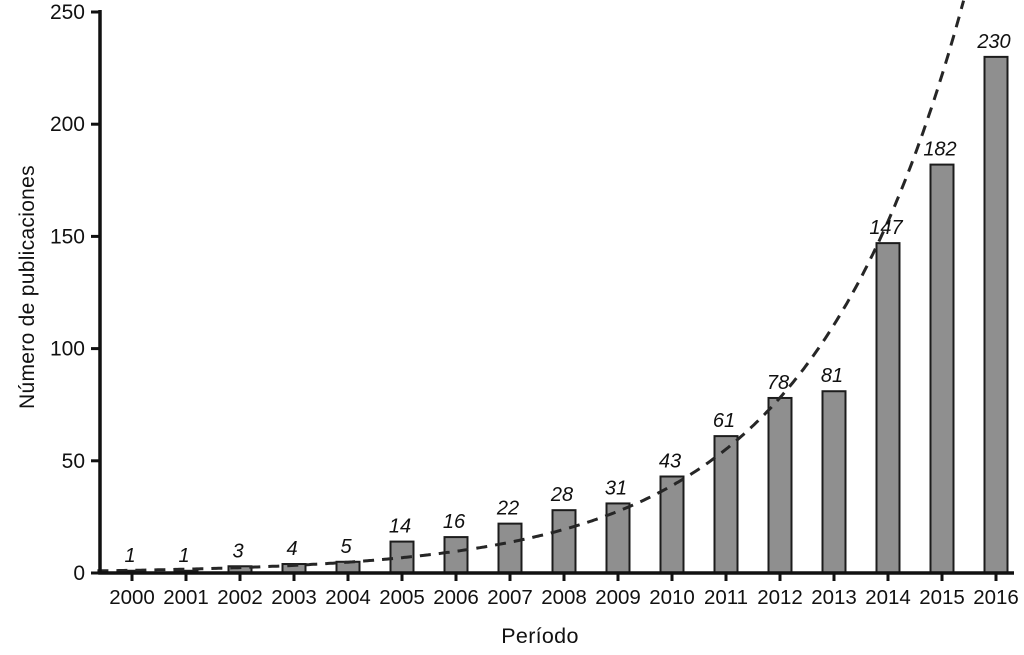  I want to click on x-tick-label: 2010, so click(672, 597).